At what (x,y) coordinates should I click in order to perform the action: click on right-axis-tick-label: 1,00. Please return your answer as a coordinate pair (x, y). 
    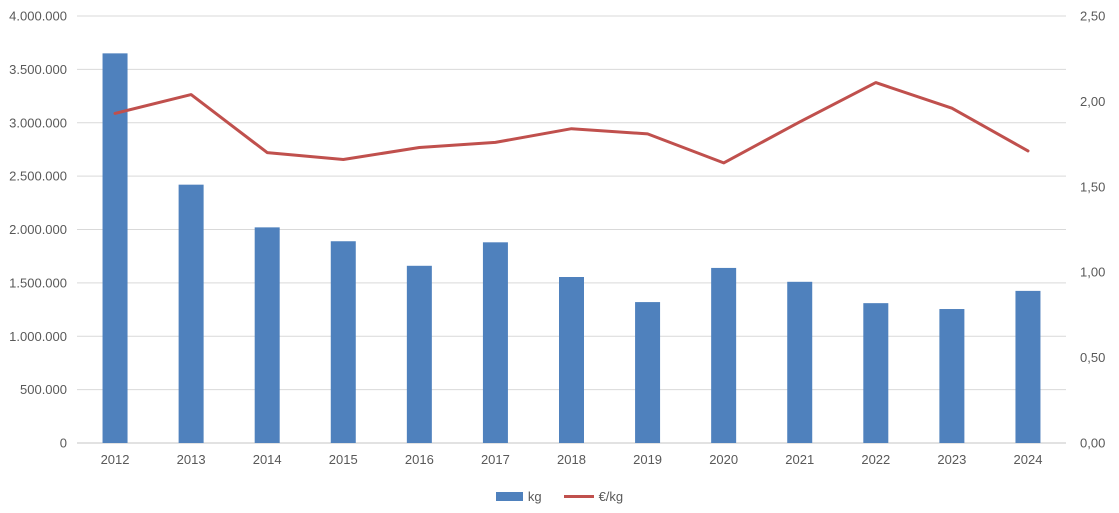
    Looking at the image, I should click on (1092, 272).